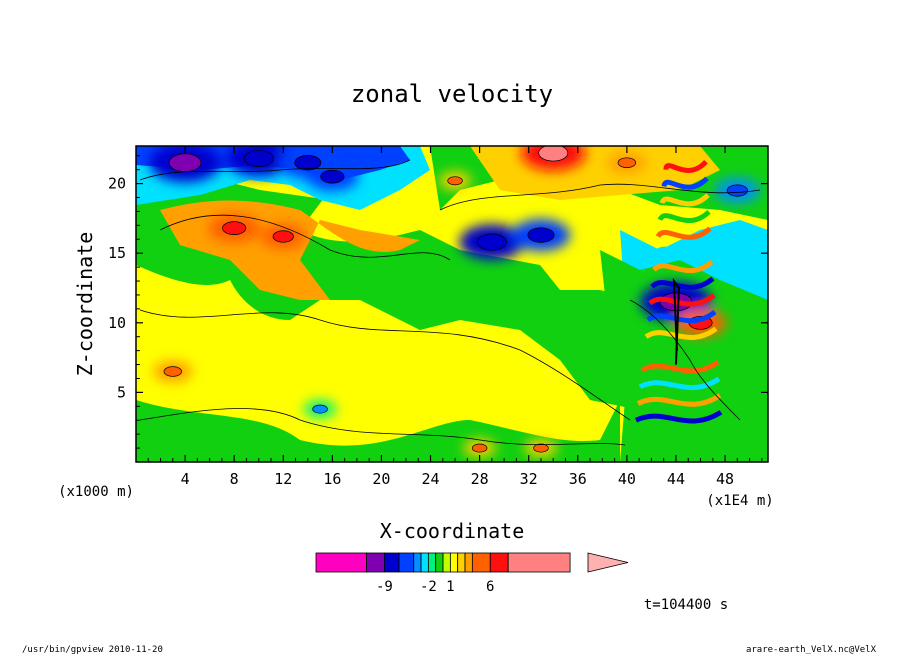 The width and height of the screenshot is (904, 654). I want to click on x-tick-label: 48, so click(725, 479).